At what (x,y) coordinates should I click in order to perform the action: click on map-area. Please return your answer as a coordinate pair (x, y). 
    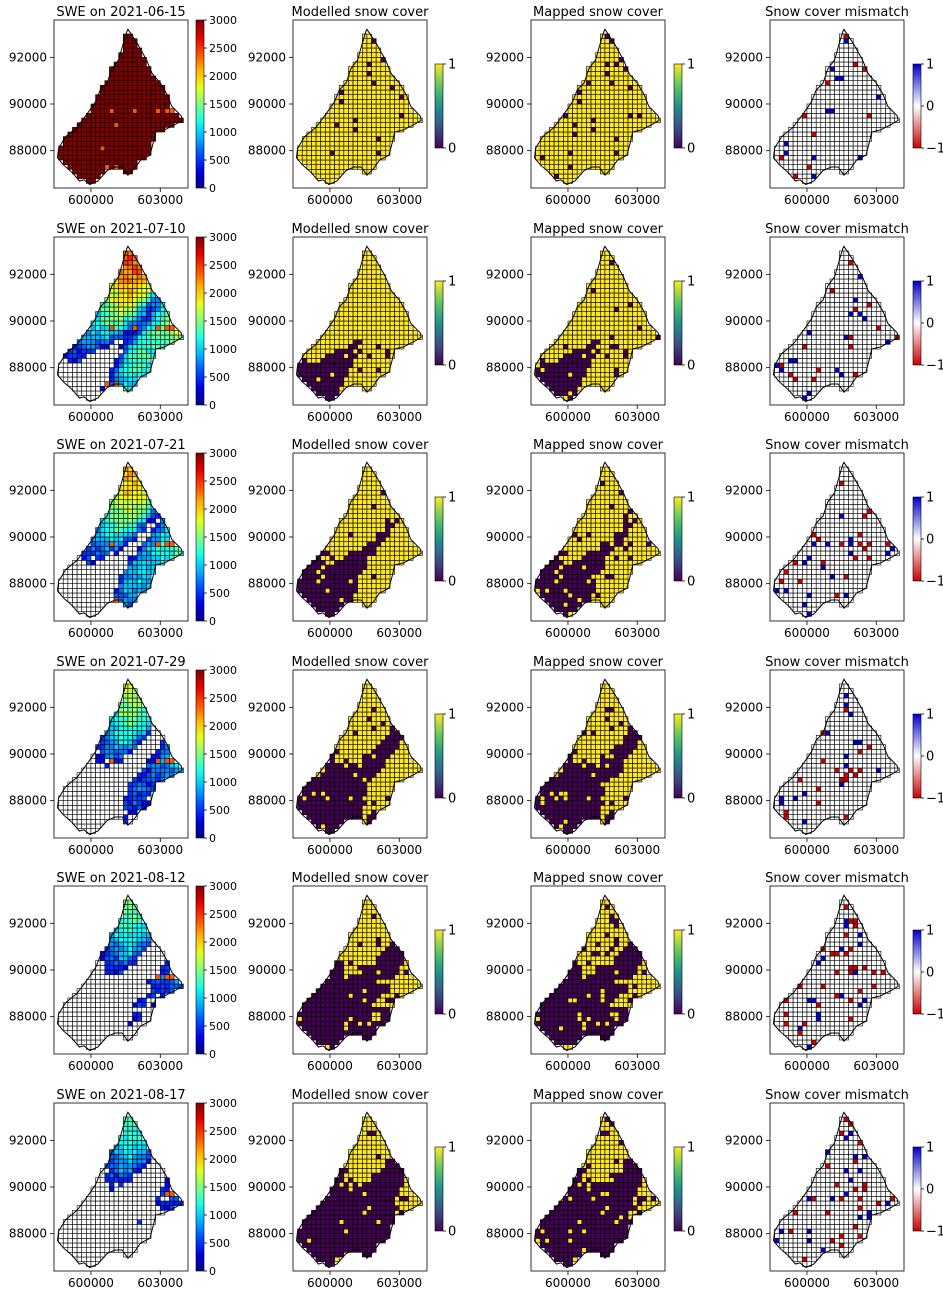
    Looking at the image, I should click on (836, 540).